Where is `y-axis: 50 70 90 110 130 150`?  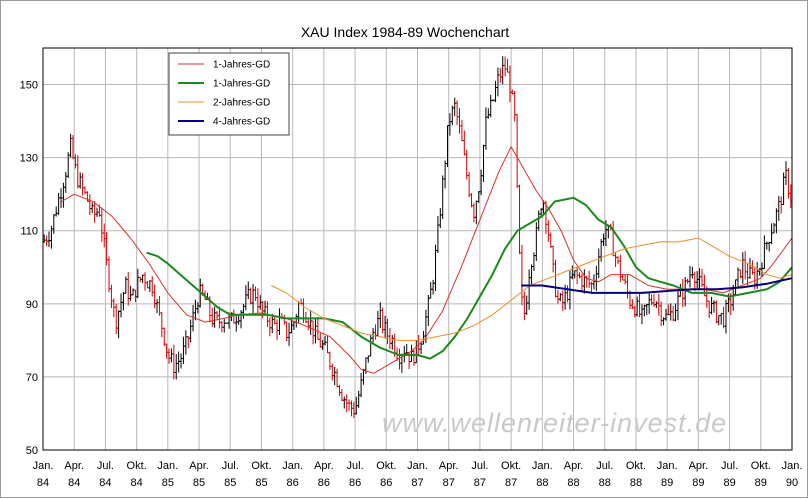
y-axis: 50 70 90 110 130 150 is located at coordinates (29, 268).